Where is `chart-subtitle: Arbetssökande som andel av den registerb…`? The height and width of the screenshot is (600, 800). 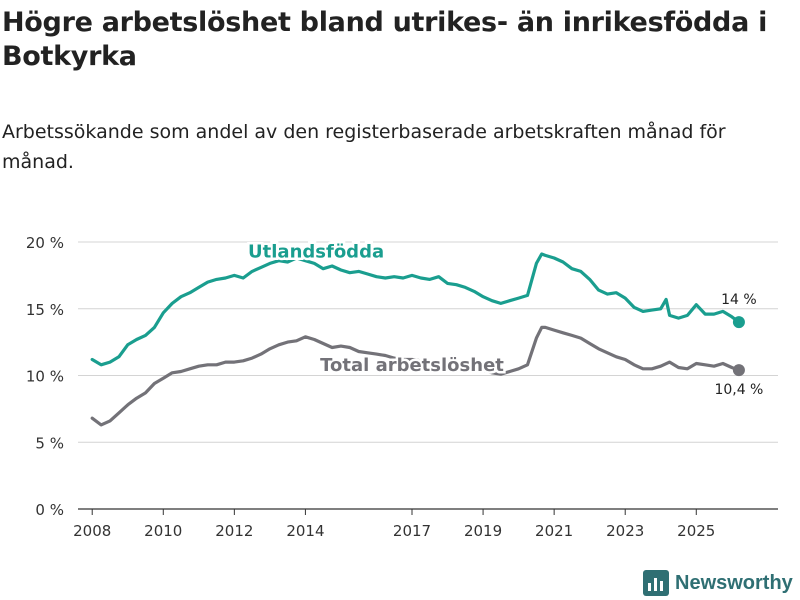
chart-subtitle: Arbetssökande som andel av den registerb… is located at coordinates (364, 147).